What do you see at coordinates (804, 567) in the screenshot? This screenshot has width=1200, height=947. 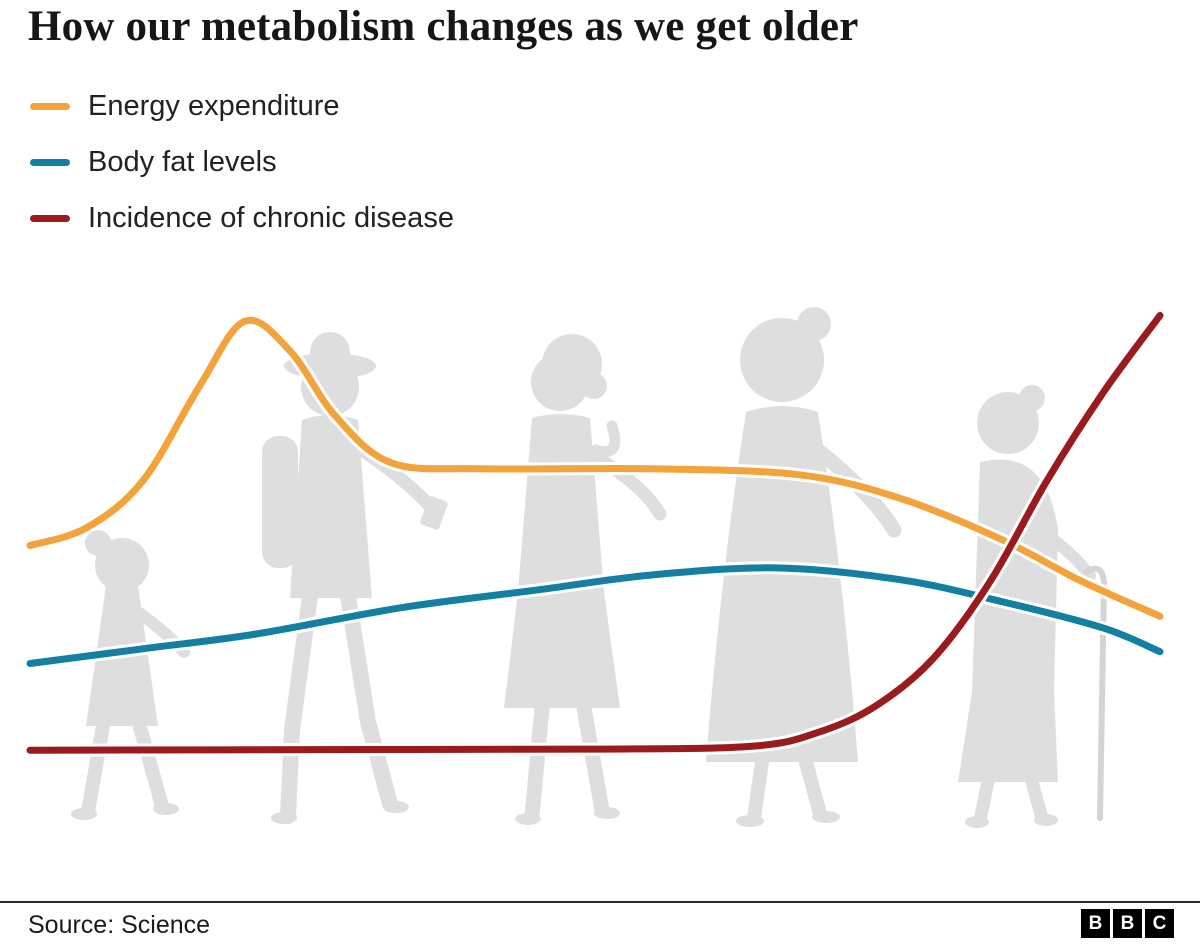 I see `silhouette-middle-aged-woman-icon` at bounding box center [804, 567].